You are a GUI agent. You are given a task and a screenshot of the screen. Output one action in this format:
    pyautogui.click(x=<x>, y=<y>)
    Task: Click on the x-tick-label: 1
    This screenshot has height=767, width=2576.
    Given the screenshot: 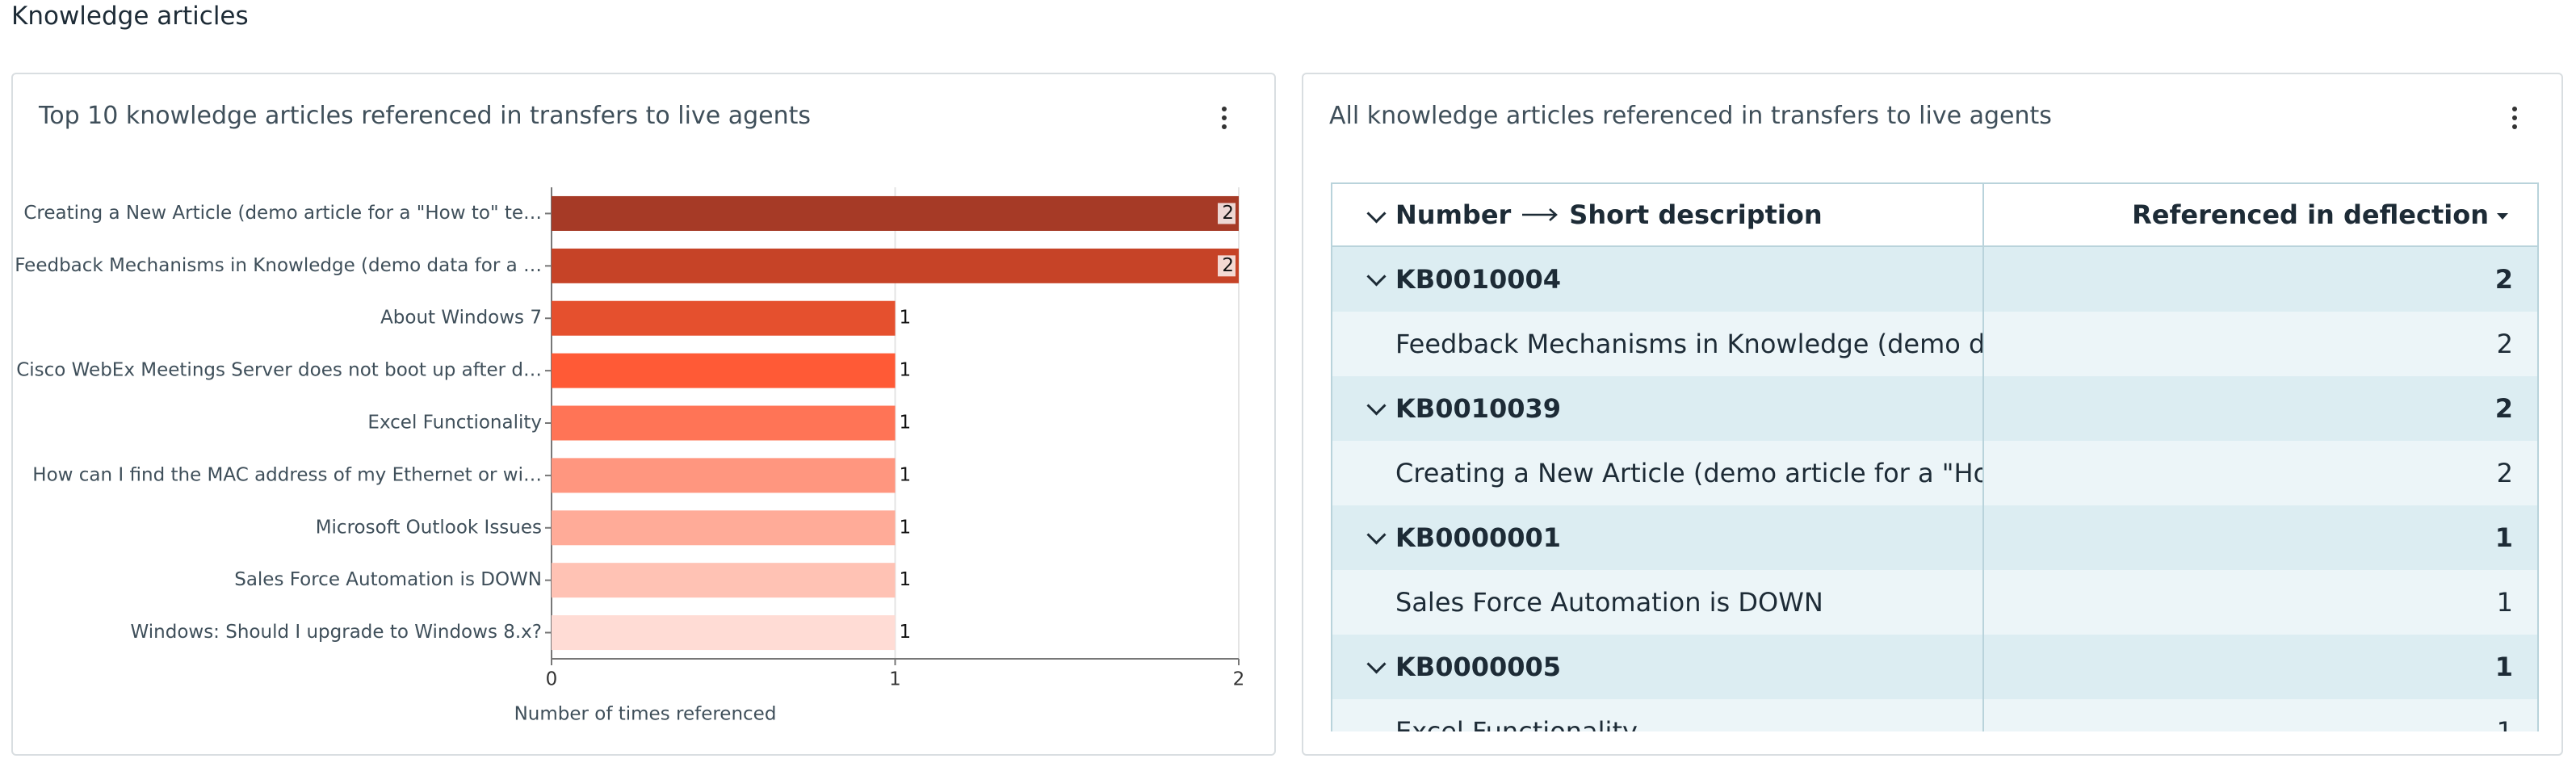 What is the action you would take?
    pyautogui.click(x=895, y=679)
    